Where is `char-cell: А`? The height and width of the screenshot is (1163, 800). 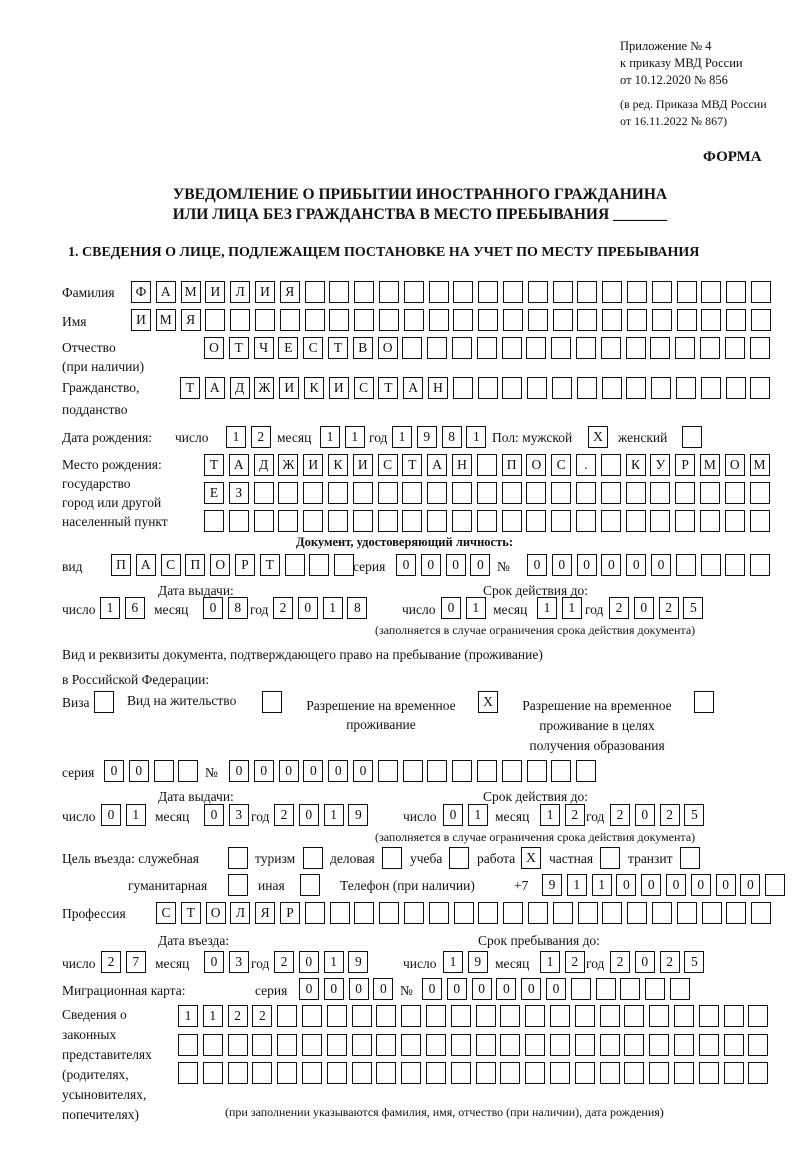 char-cell: А is located at coordinates (165, 292).